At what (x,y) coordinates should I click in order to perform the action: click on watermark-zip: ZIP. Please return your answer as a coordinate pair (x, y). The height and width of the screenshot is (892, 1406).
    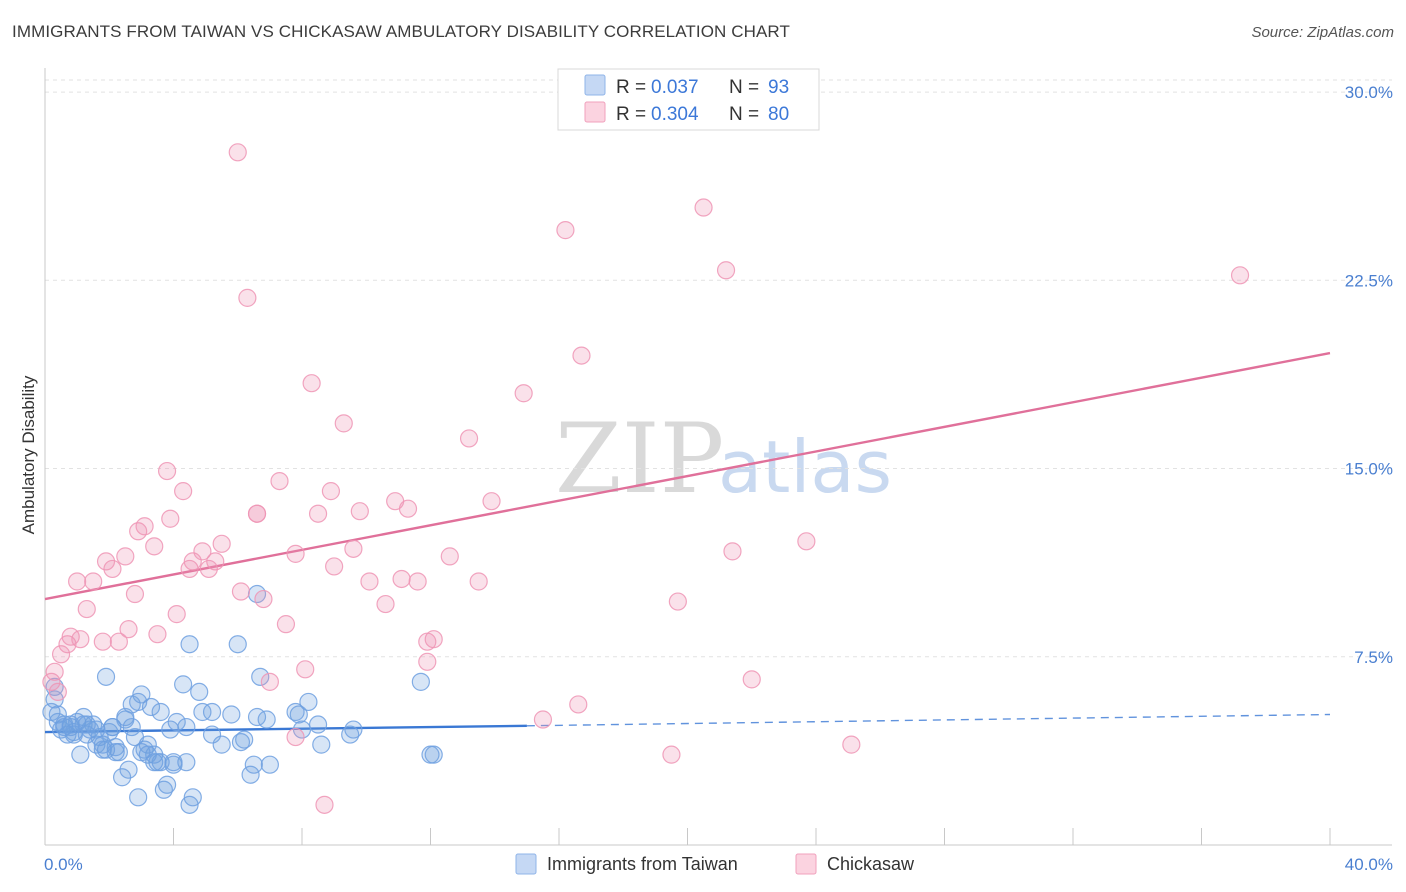
    Looking at the image, I should click on (639, 459).